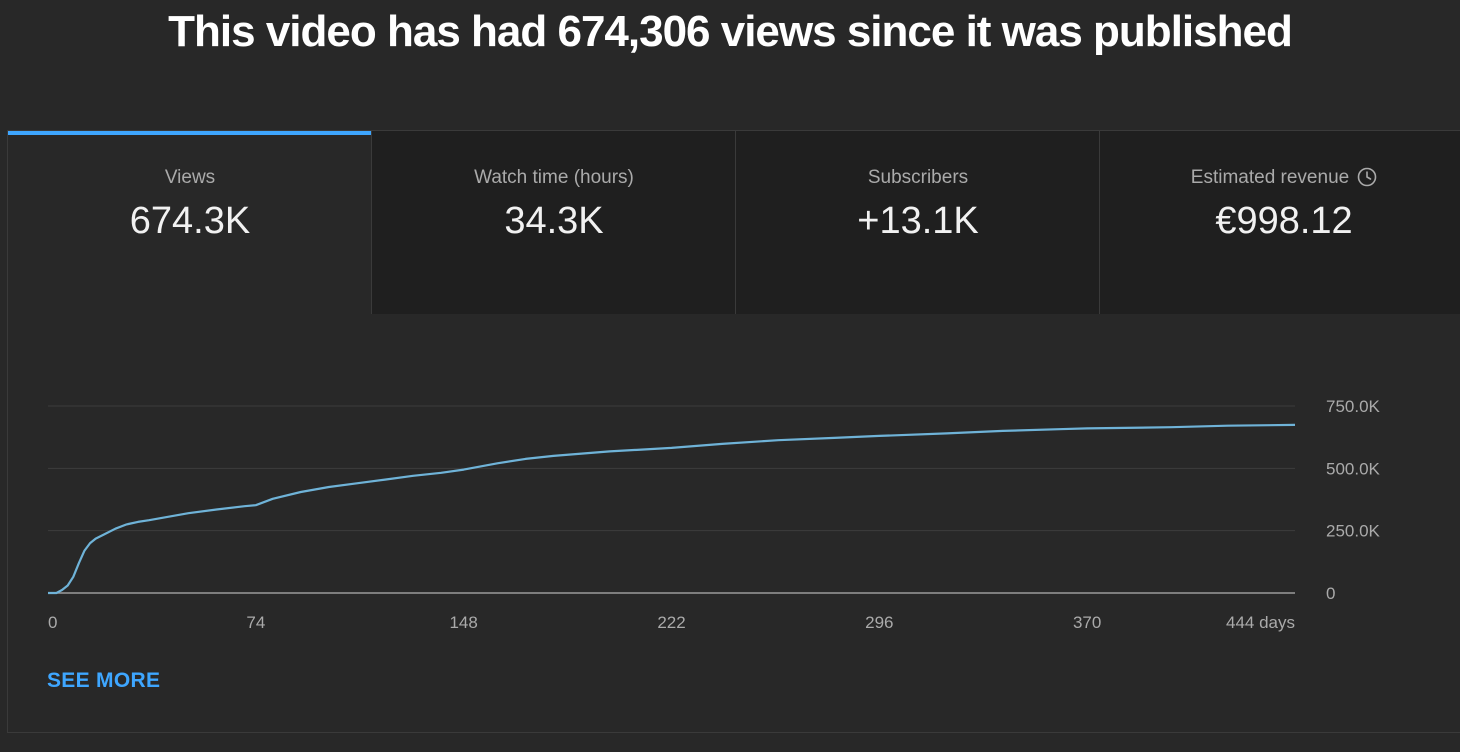 This screenshot has width=1460, height=752. I want to click on tab-subscribers: Subscribers +13.1K, so click(918, 222).